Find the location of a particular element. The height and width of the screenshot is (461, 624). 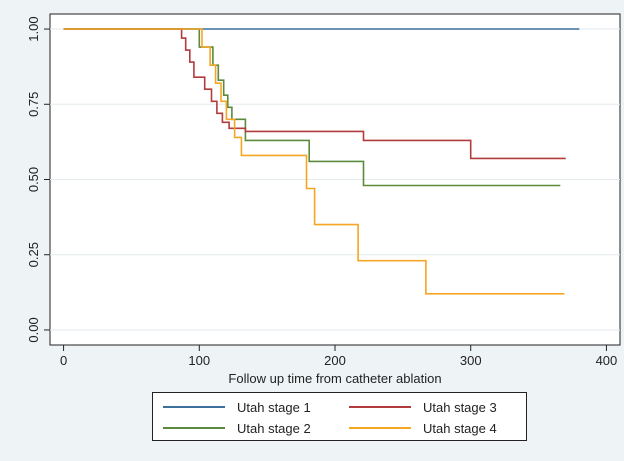

legend-item: Utah stage 1 is located at coordinates (237, 407).